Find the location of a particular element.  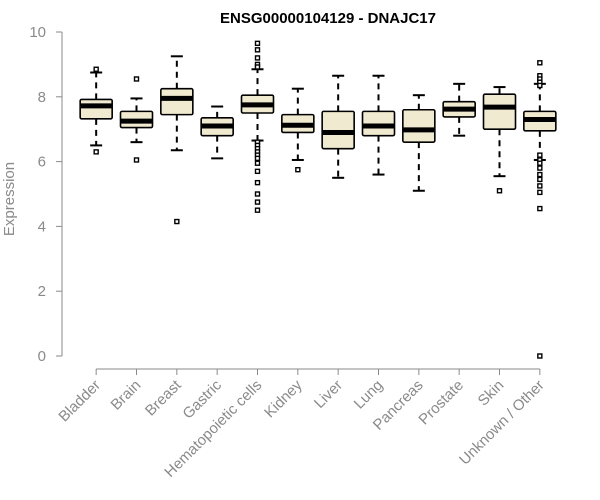

box-liver is located at coordinates (338, 126).